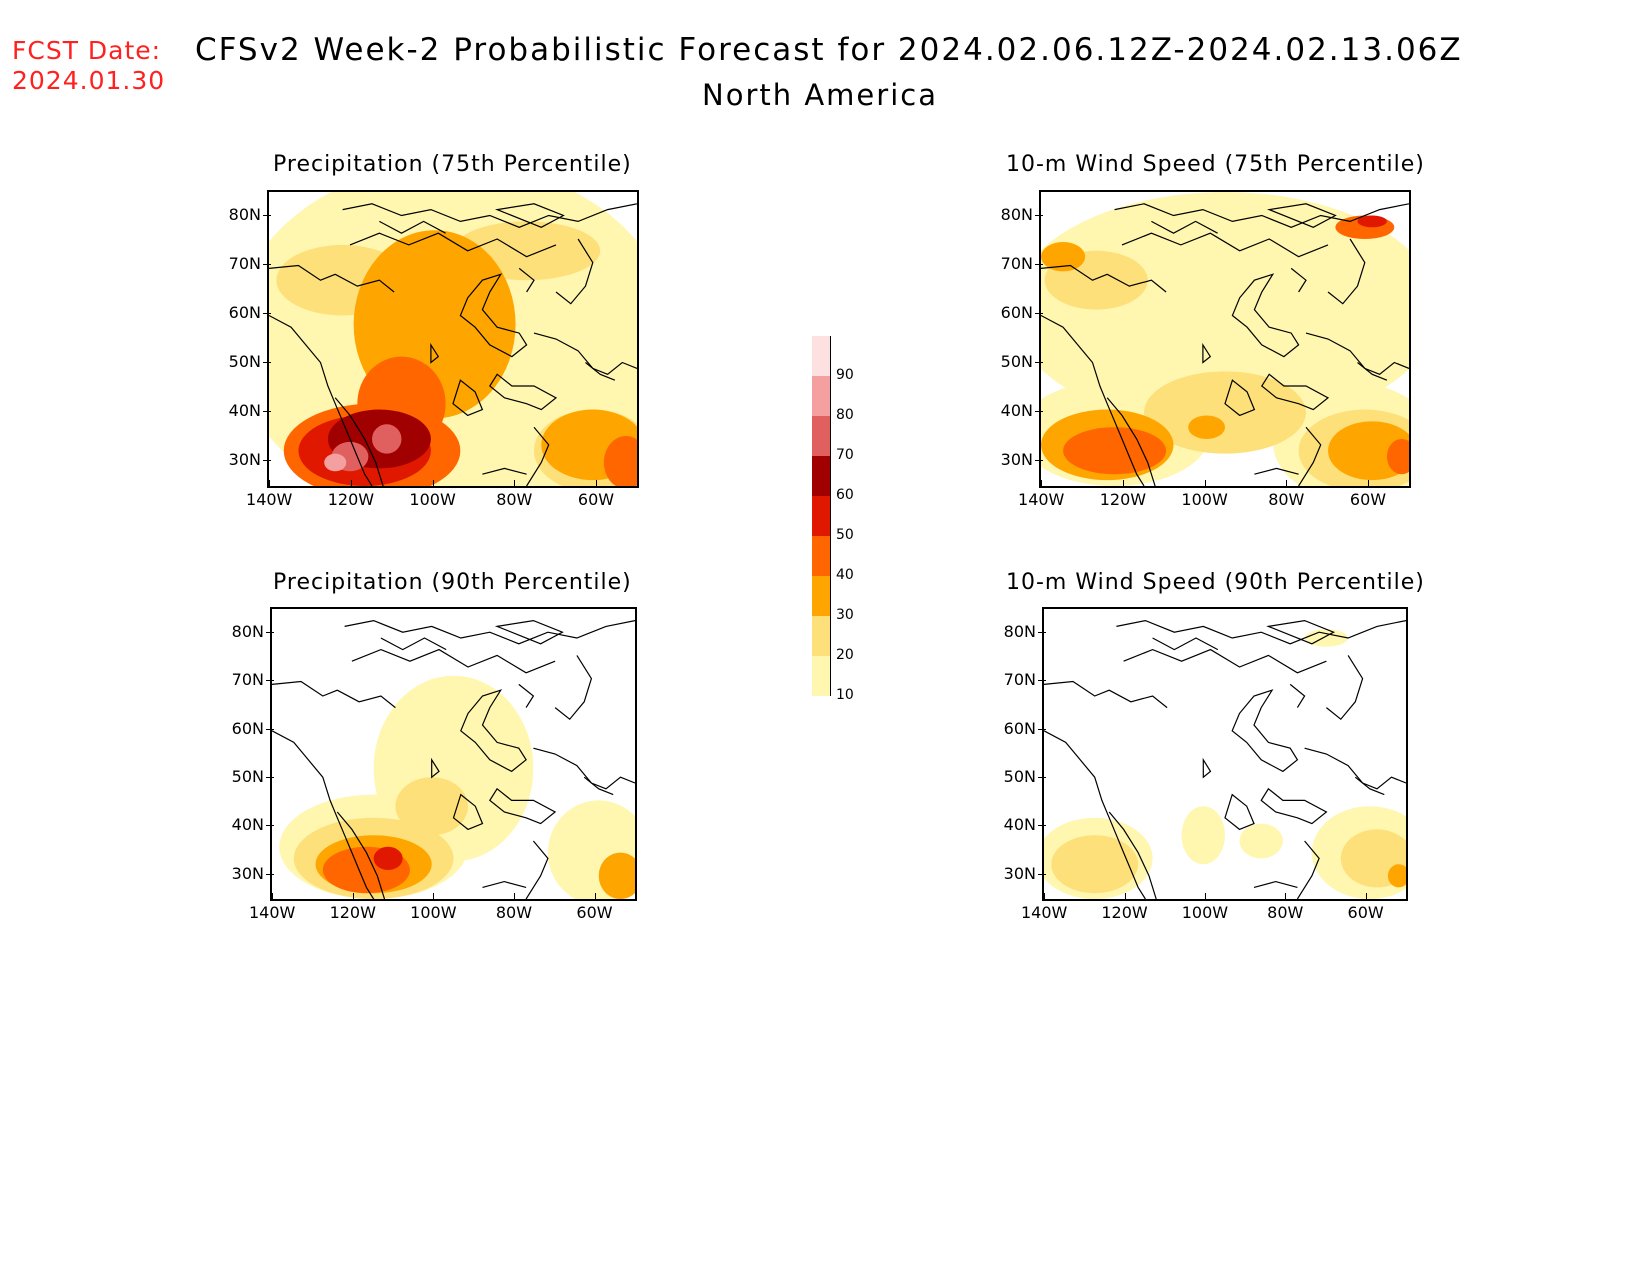 Image resolution: width=1650 pixels, height=1275 pixels. What do you see at coordinates (1215, 582) in the screenshot?
I see `panel-title-wind-90: 10-m Wind Speed (90th Percentile)` at bounding box center [1215, 582].